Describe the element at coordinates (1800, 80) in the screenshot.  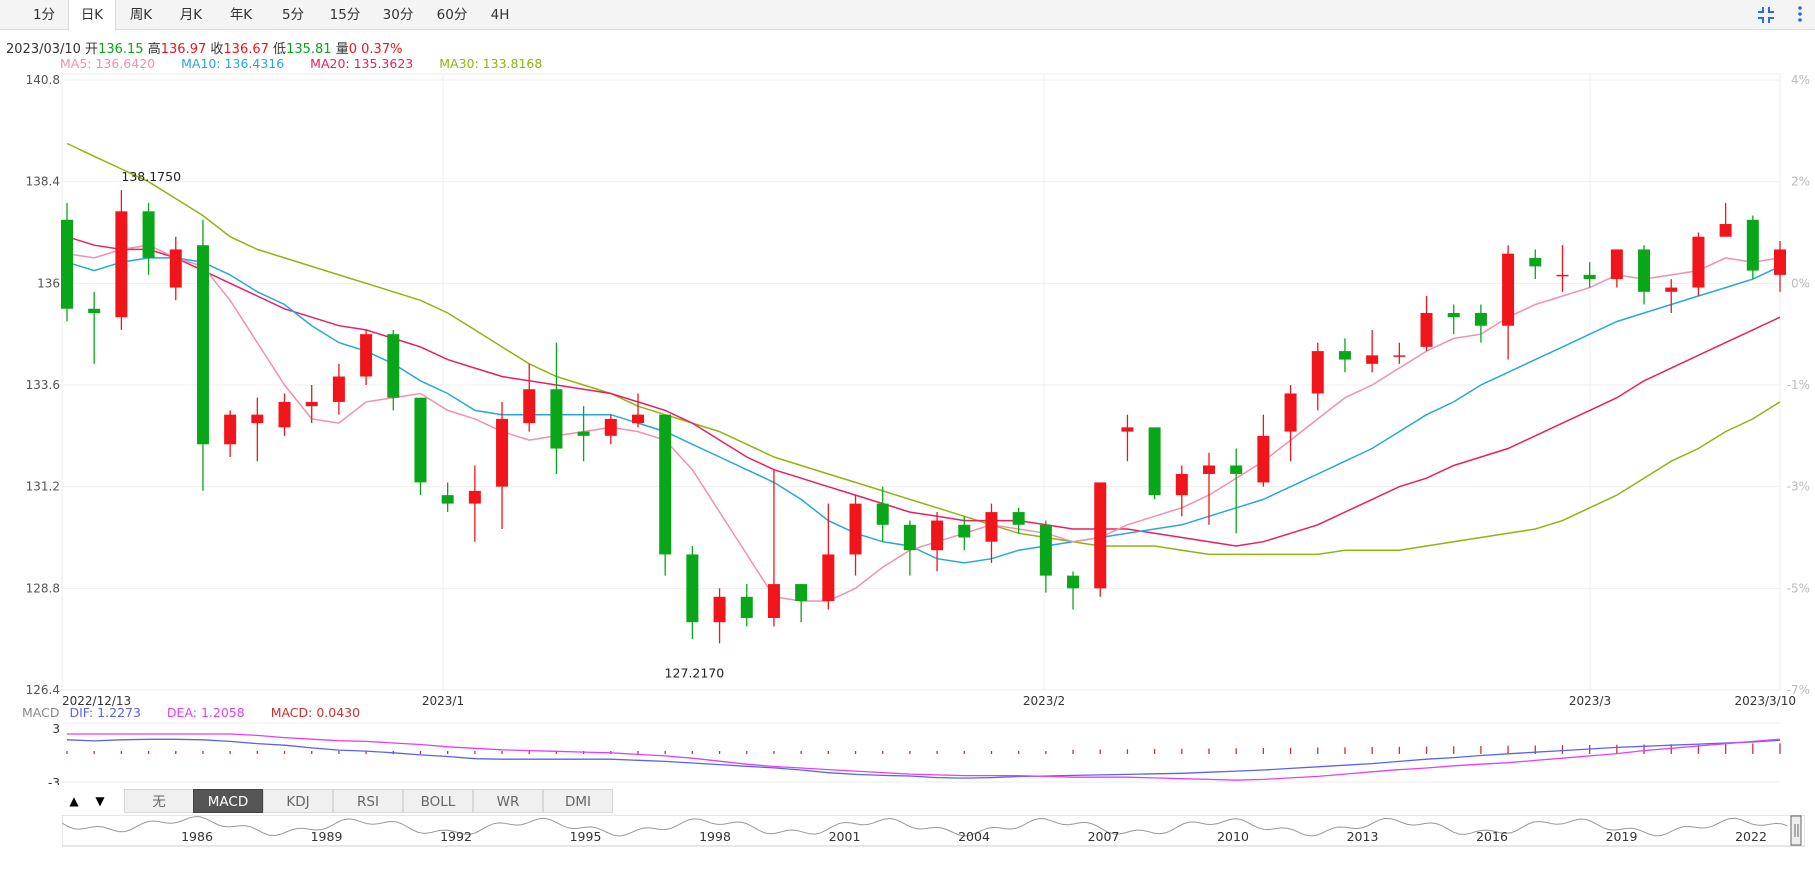
I see `right-tick-label: 4%` at that location.